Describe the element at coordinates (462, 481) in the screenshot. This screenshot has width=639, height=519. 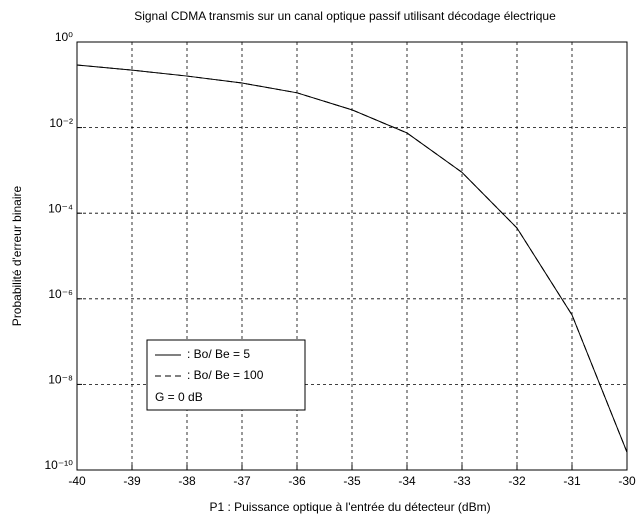
I see `x-tick-label: -33` at that location.